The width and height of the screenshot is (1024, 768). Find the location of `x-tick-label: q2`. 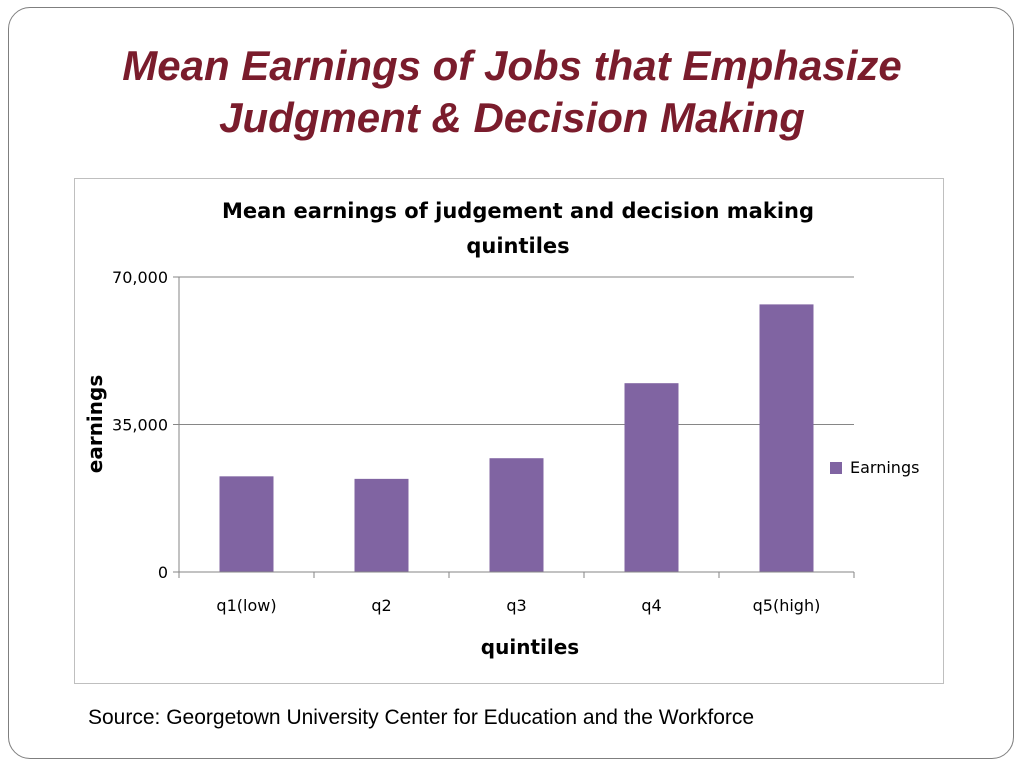

x-tick-label: q2 is located at coordinates (381, 605).